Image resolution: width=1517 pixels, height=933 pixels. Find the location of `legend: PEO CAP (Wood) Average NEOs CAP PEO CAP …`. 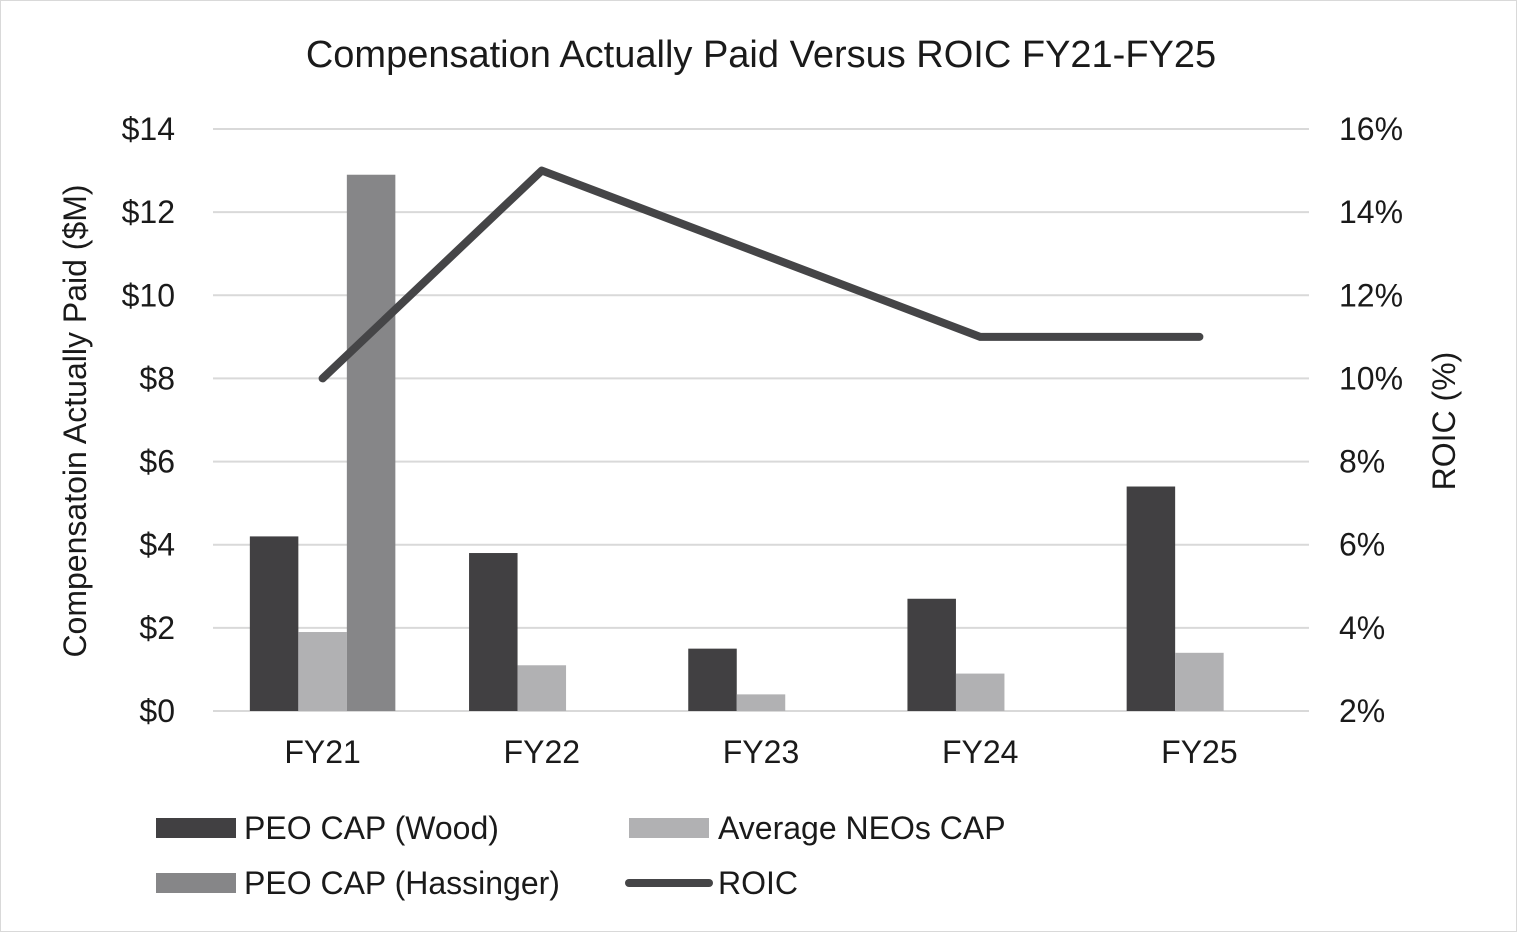

legend: PEO CAP (Wood) Average NEOs CAP PEO CAP … is located at coordinates (581, 855).